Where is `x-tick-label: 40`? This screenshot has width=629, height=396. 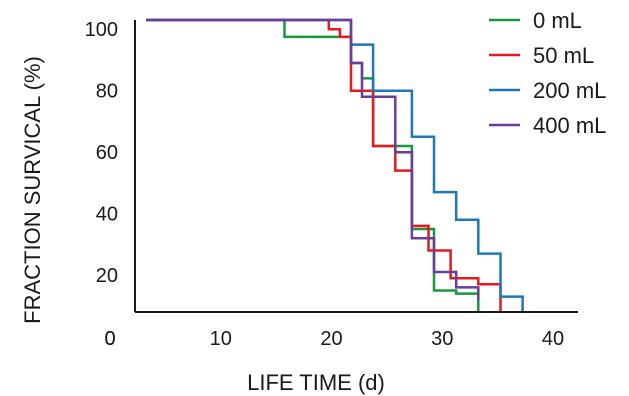
x-tick-label: 40 is located at coordinates (553, 339).